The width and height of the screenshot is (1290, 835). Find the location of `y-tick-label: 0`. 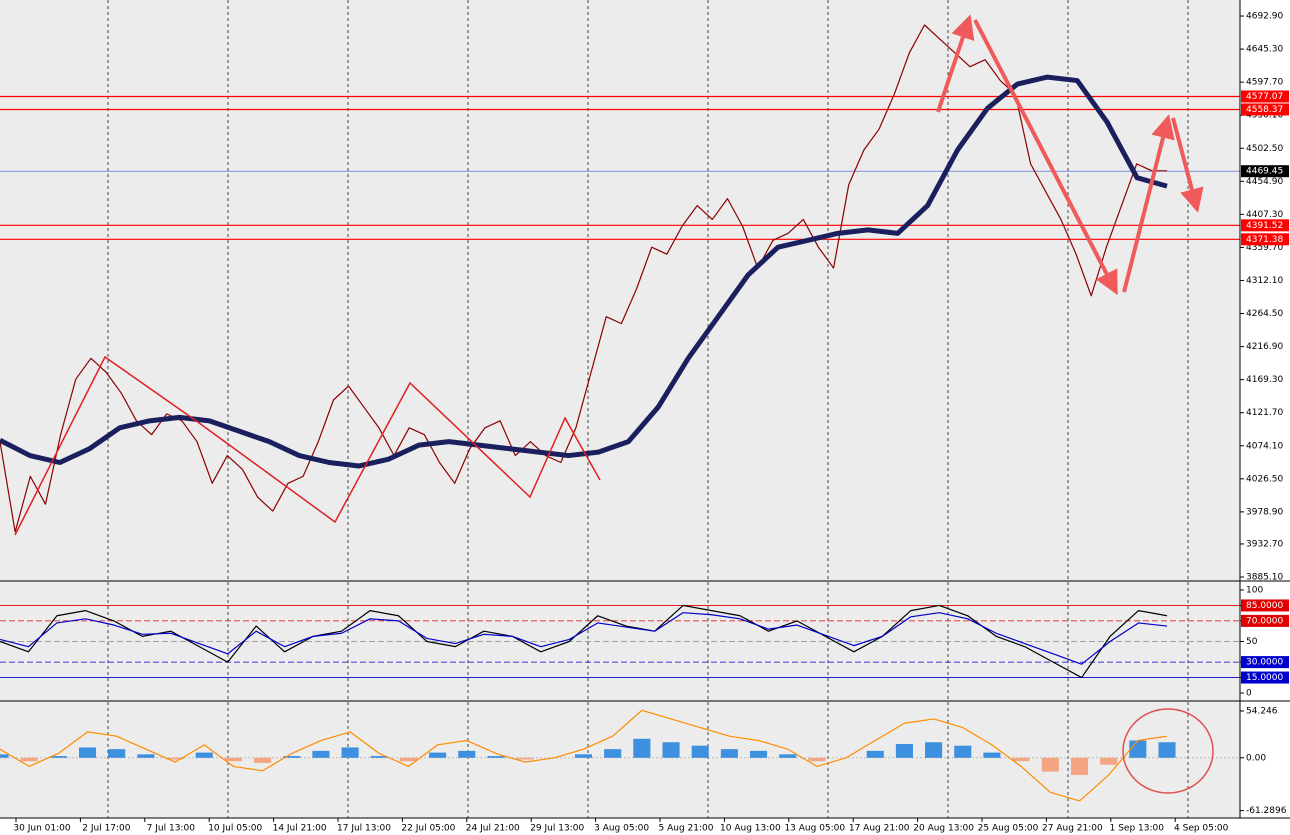

y-tick-label: 0 is located at coordinates (1249, 693).